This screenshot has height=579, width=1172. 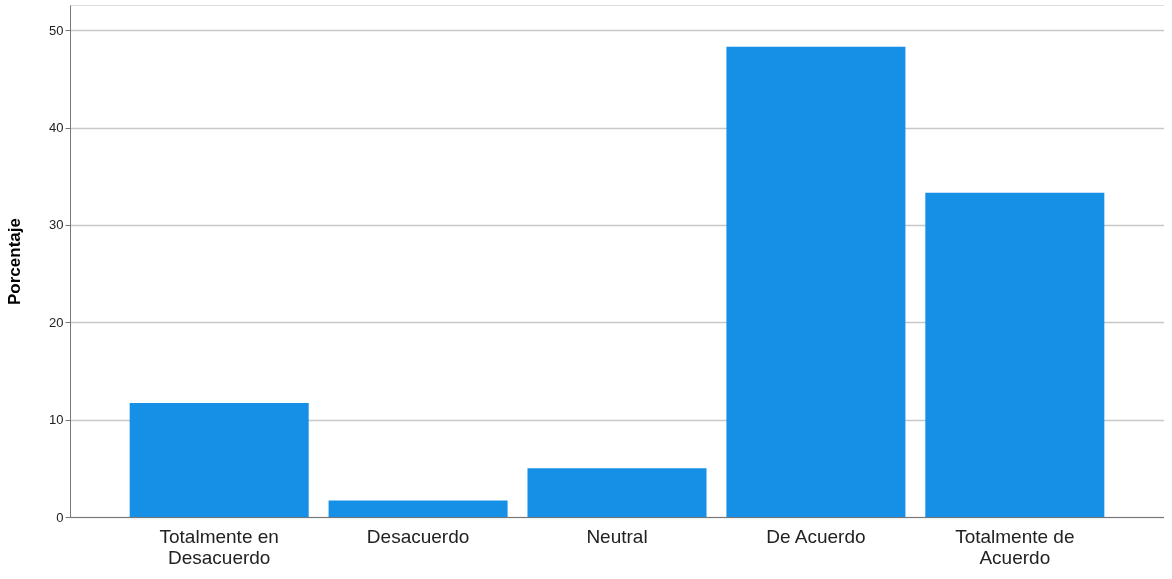 What do you see at coordinates (56, 420) in the screenshot?
I see `y-tick-label: 10` at bounding box center [56, 420].